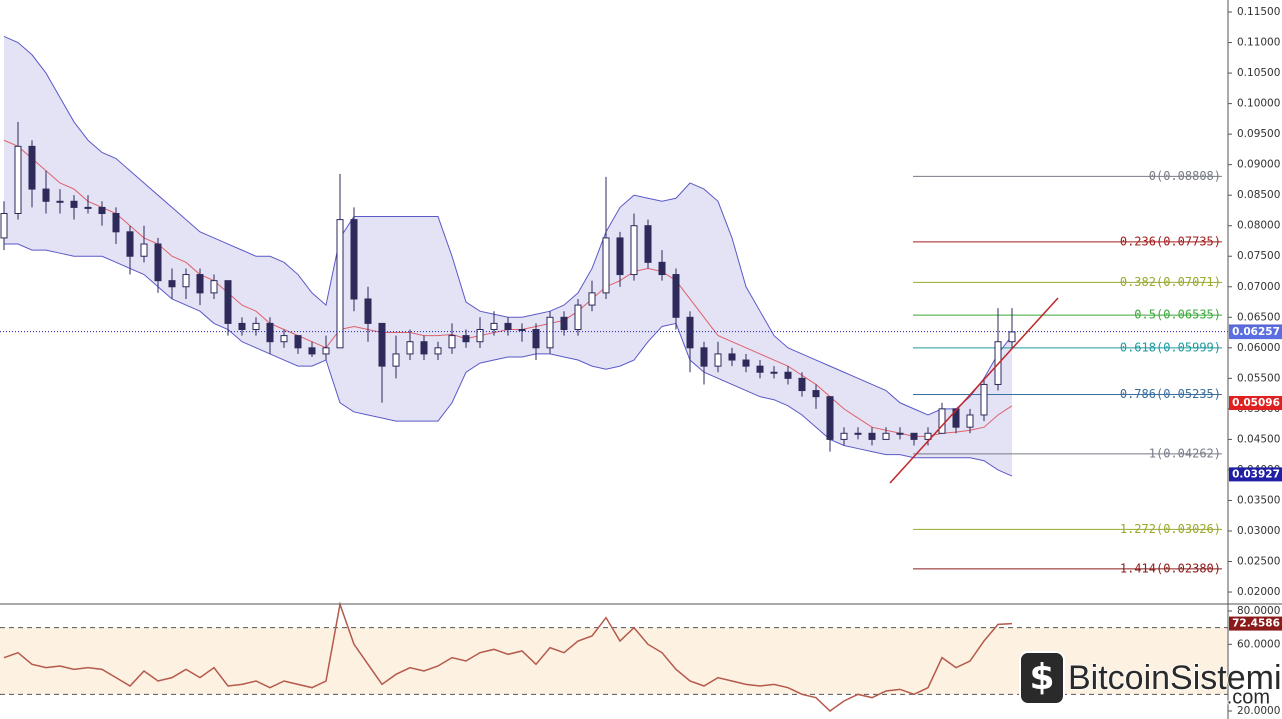  I want to click on price-badge-label: 0.05096, so click(1256, 403).